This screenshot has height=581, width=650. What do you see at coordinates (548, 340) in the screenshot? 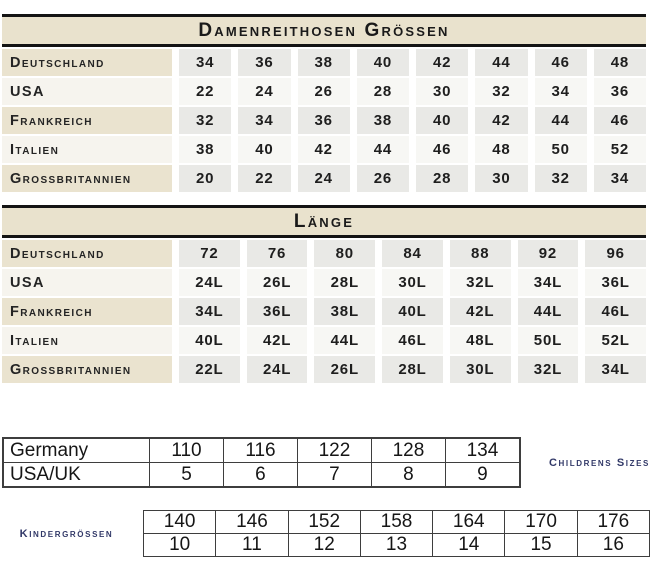
I see `size-cell: 50L` at bounding box center [548, 340].